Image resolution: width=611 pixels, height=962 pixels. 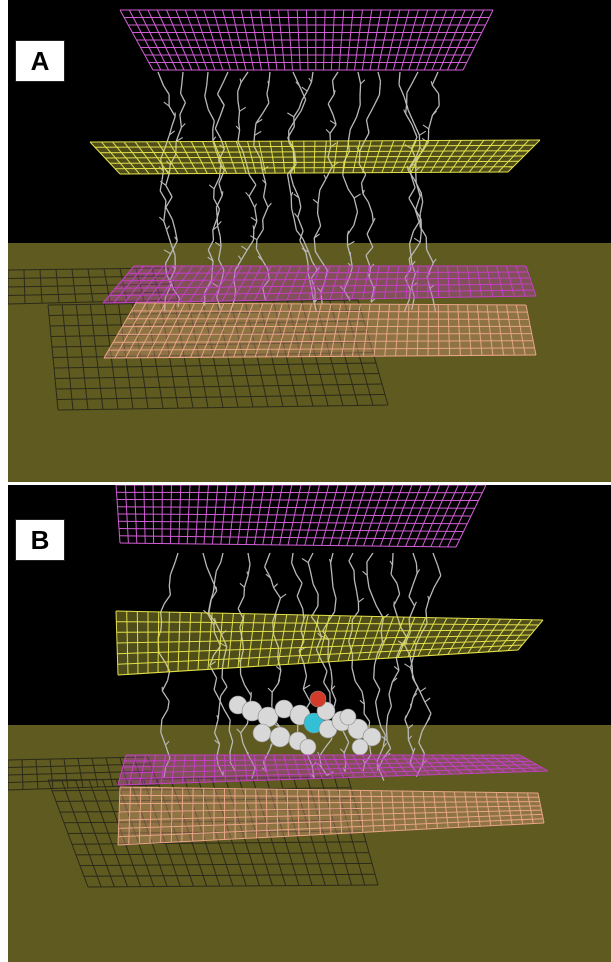 I want to click on panel-label-a: A, so click(x=40, y=61).